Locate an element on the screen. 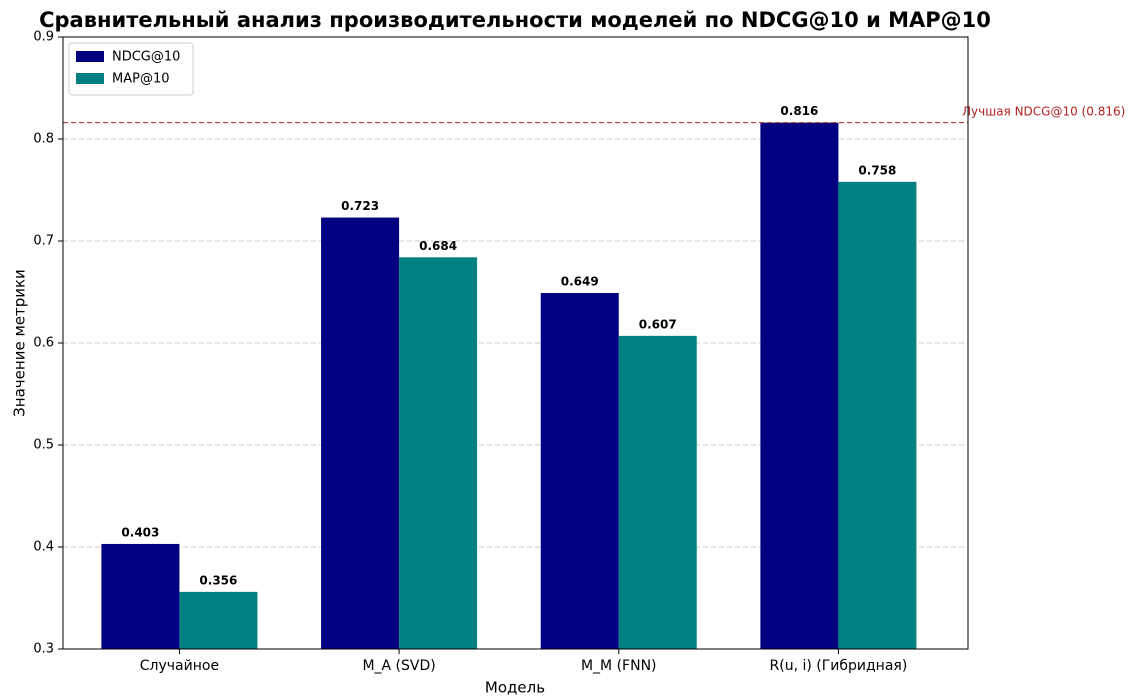 Image resolution: width=1128 pixels, height=698 pixels. data-label: 0.356 is located at coordinates (218, 580).